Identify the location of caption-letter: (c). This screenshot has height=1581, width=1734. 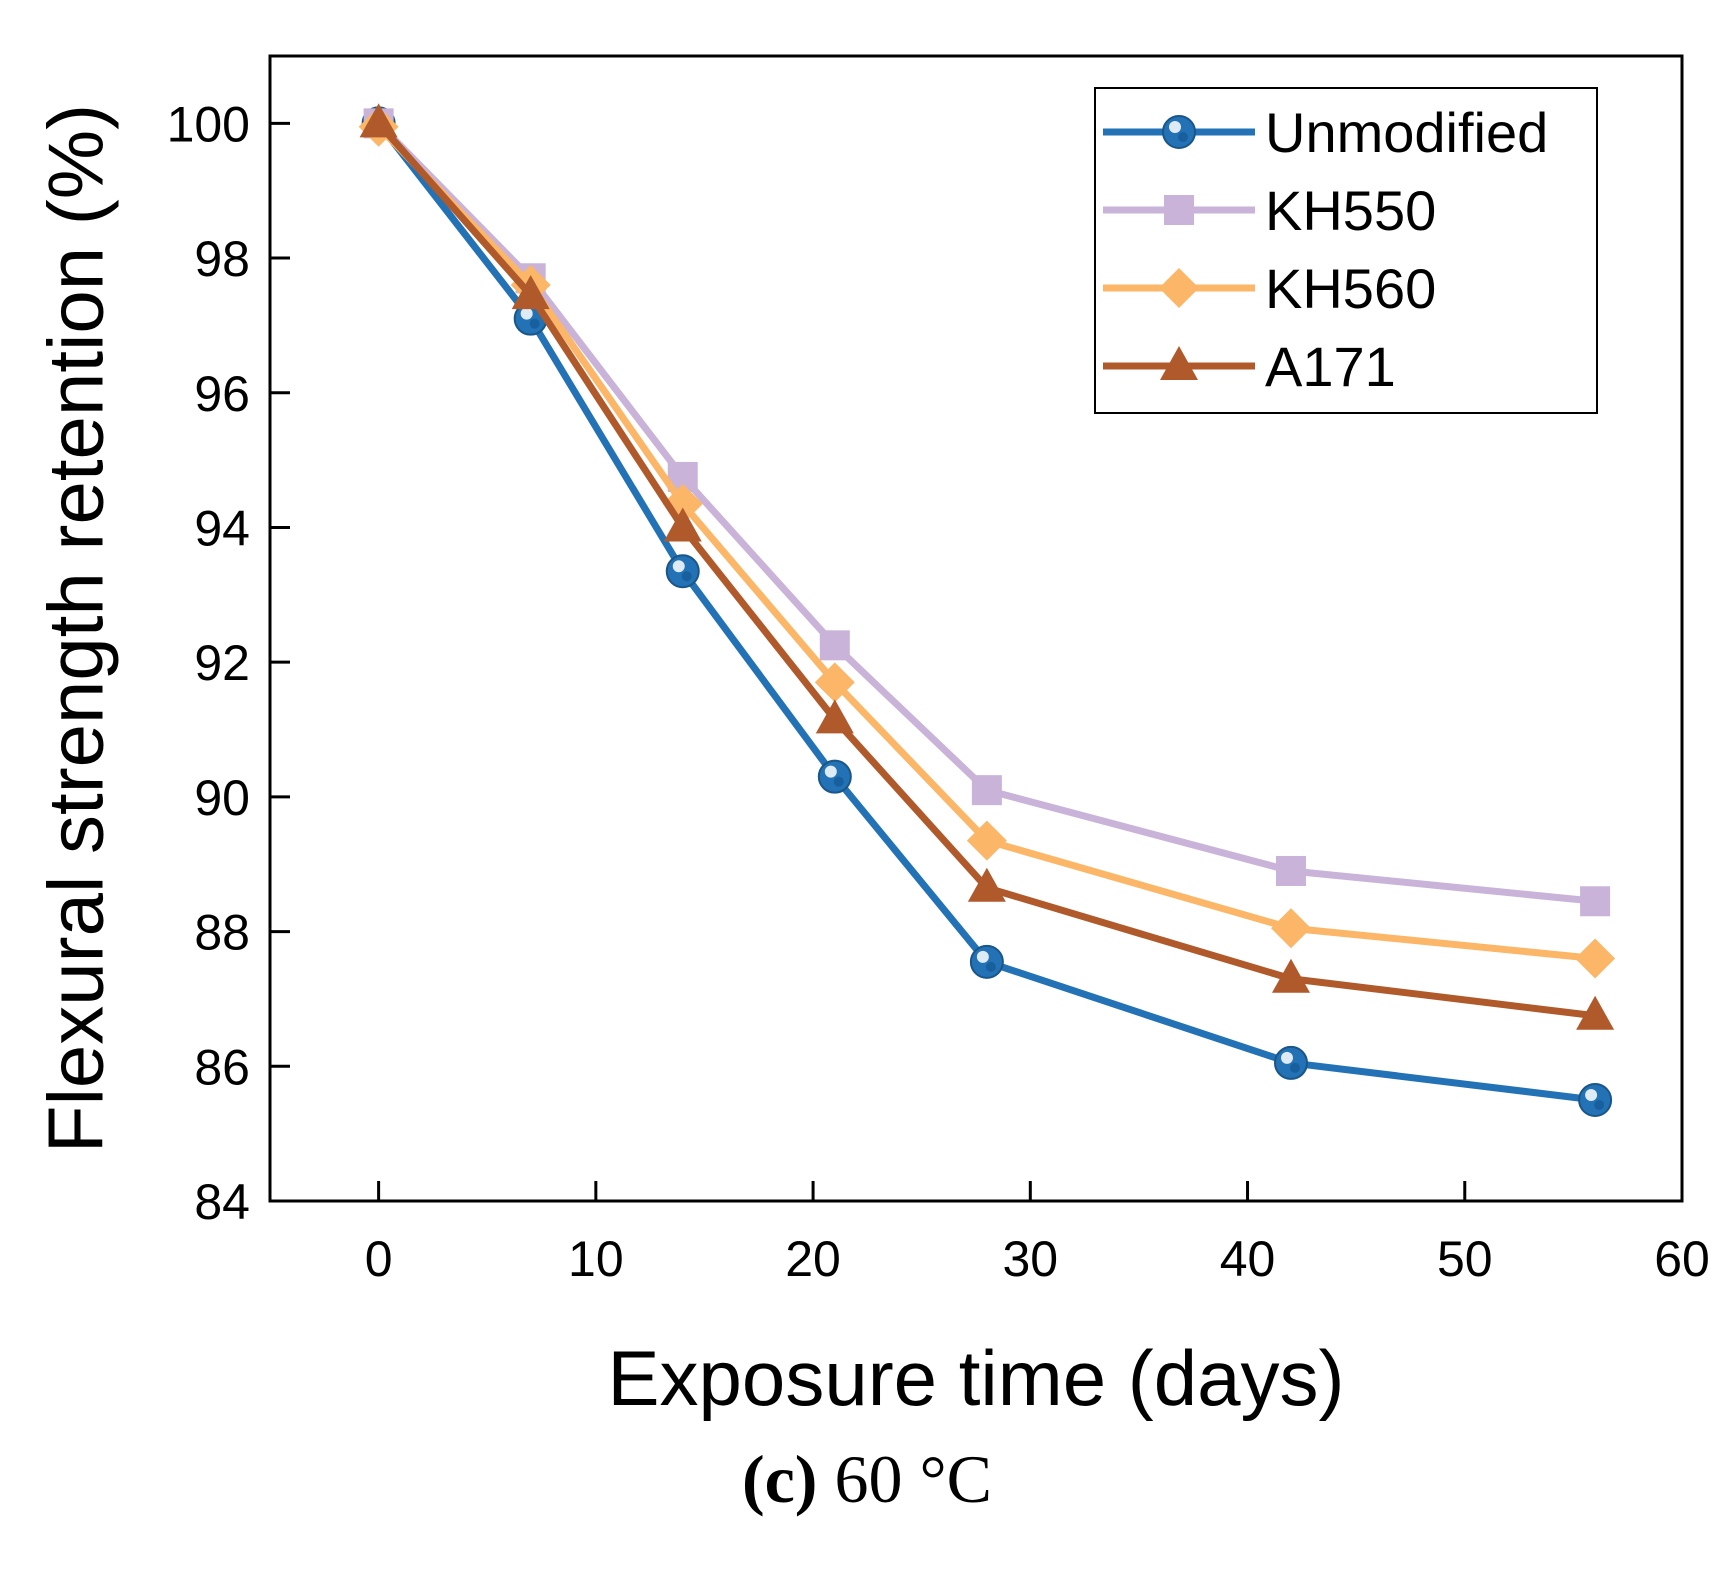
(779, 1479).